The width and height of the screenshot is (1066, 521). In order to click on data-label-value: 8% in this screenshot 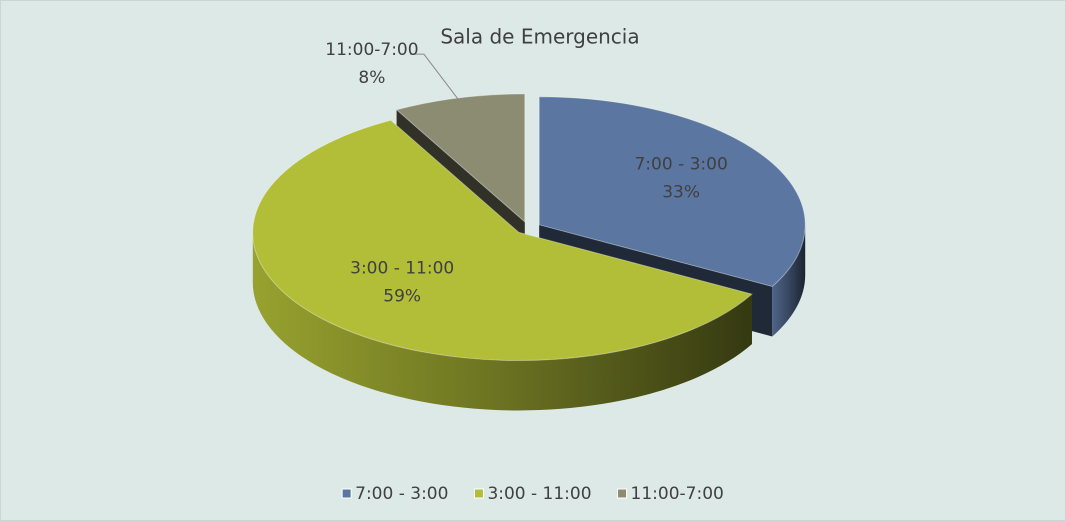, I will do `click(371, 78)`.